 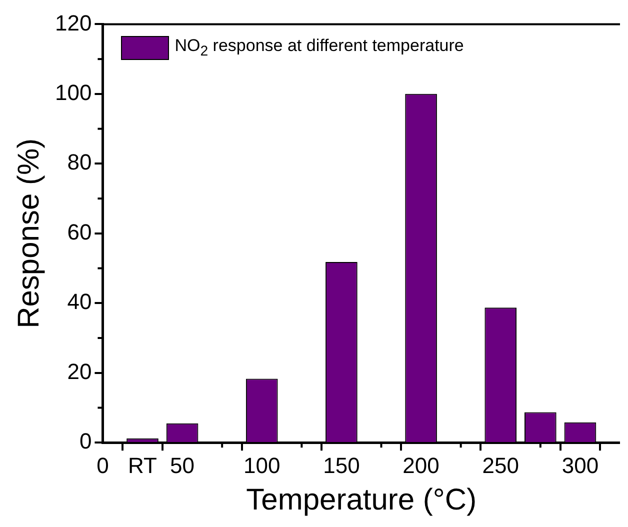 What do you see at coordinates (142, 465) in the screenshot?
I see `x-tick-label: RT` at bounding box center [142, 465].